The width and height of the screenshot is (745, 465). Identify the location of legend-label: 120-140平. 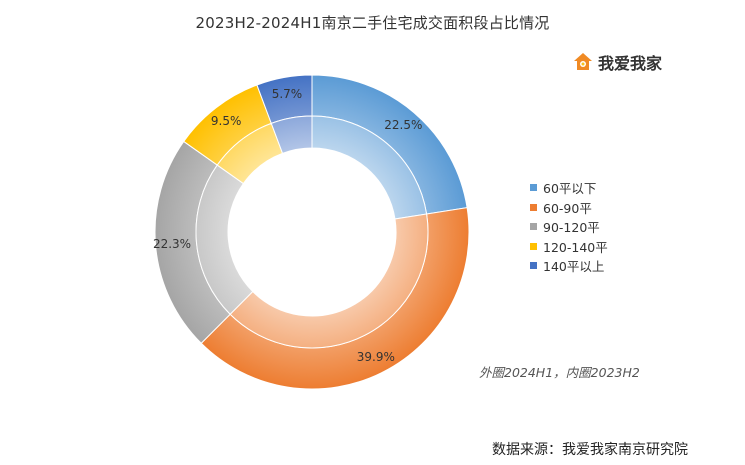
(575, 247).